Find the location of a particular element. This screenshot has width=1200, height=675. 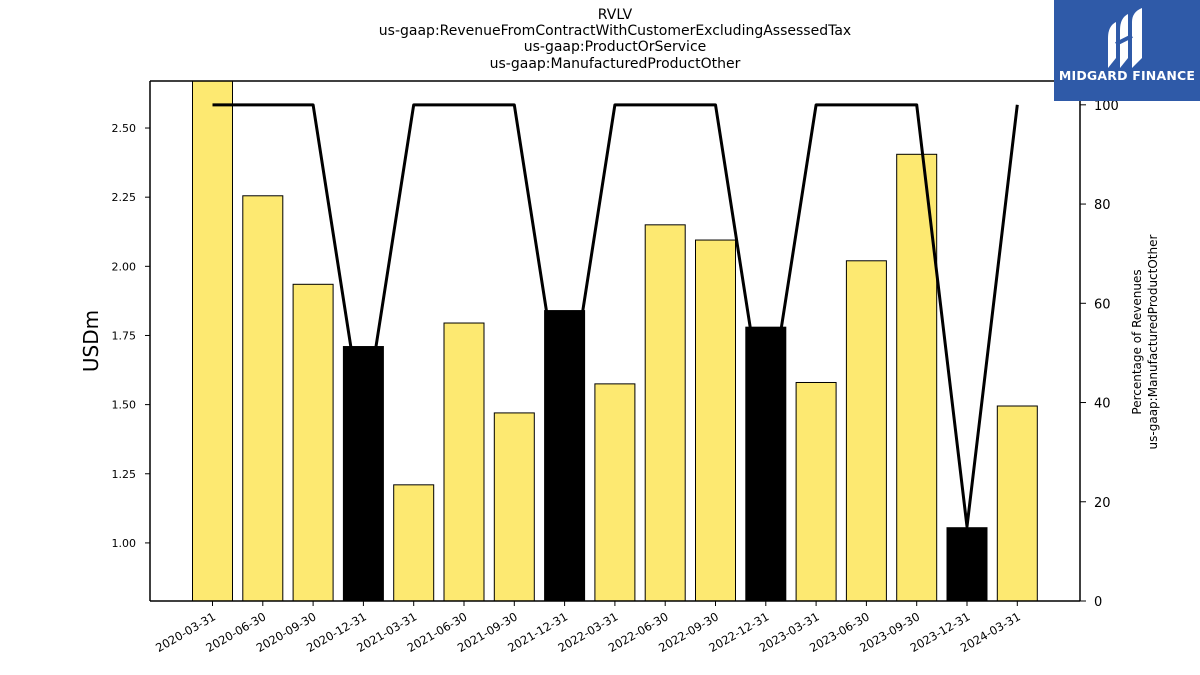

y2-tick-label: 100 is located at coordinates (1106, 106).